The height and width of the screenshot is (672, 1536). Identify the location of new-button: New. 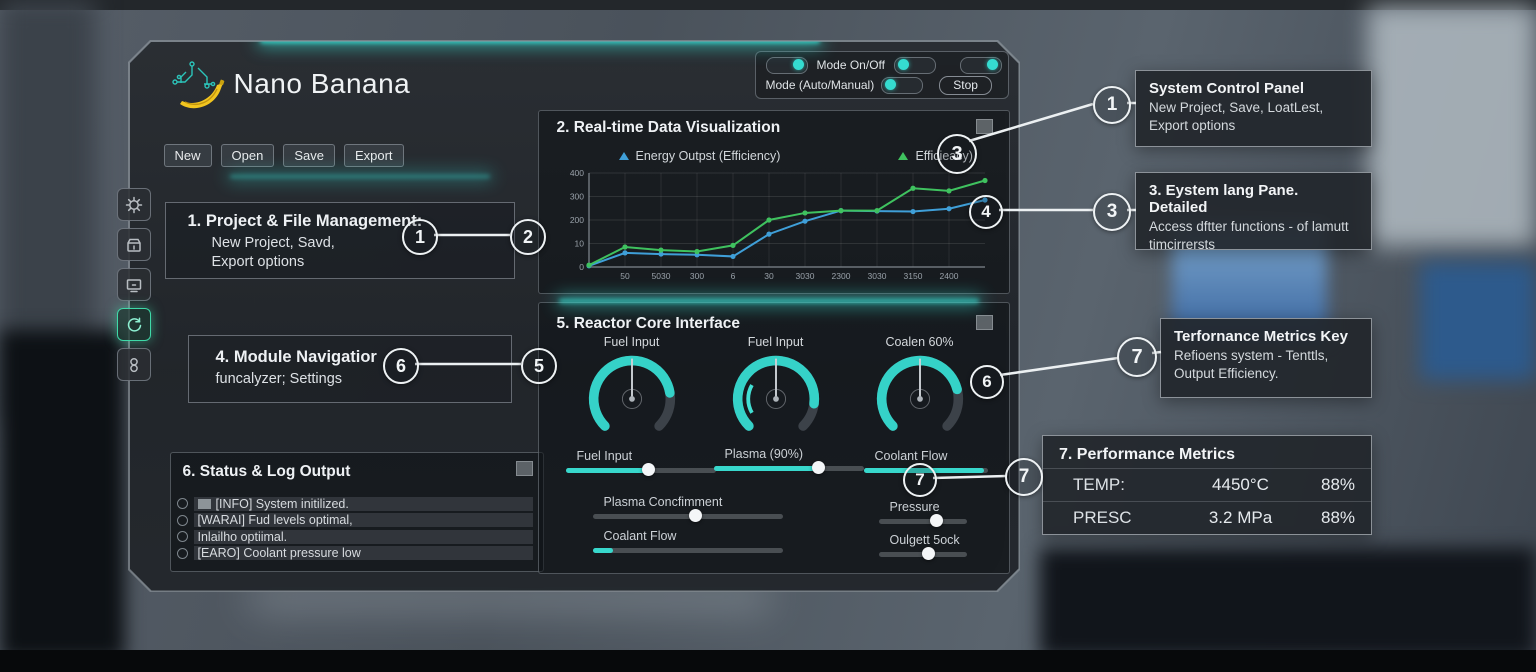
(188, 155).